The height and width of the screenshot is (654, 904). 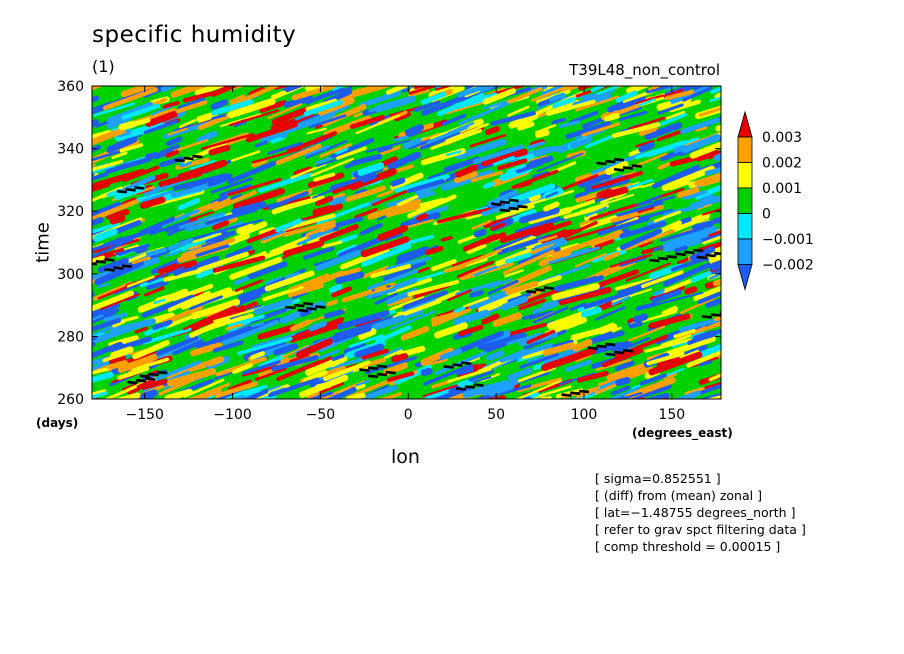 What do you see at coordinates (695, 512) in the screenshot?
I see `note-line: [ lat=−1.48755 degrees_north ]` at bounding box center [695, 512].